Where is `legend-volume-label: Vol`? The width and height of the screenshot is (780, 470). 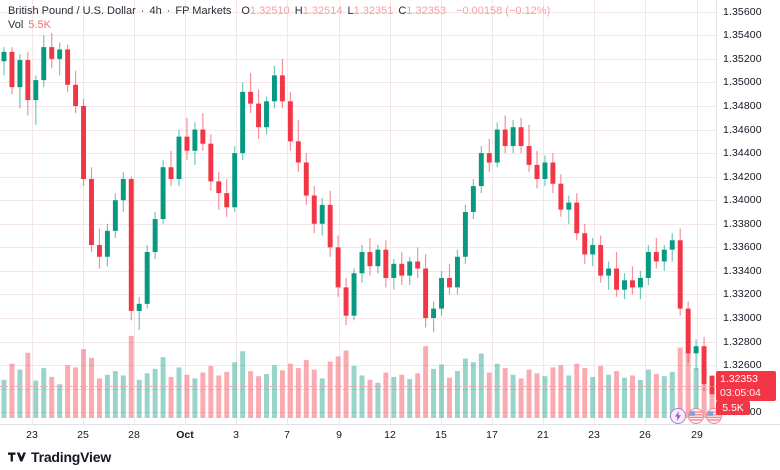 legend-volume-label: Vol is located at coordinates (16, 25).